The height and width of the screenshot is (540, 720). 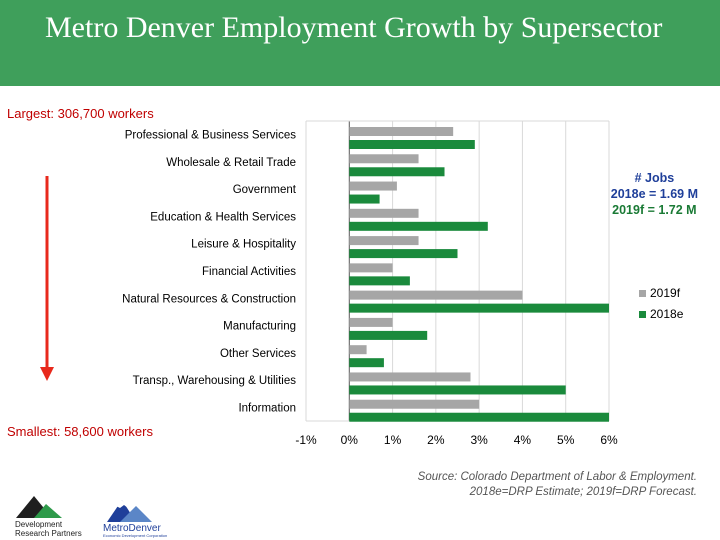 What do you see at coordinates (306, 440) in the screenshot?
I see `x-tick-label: -1%` at bounding box center [306, 440].